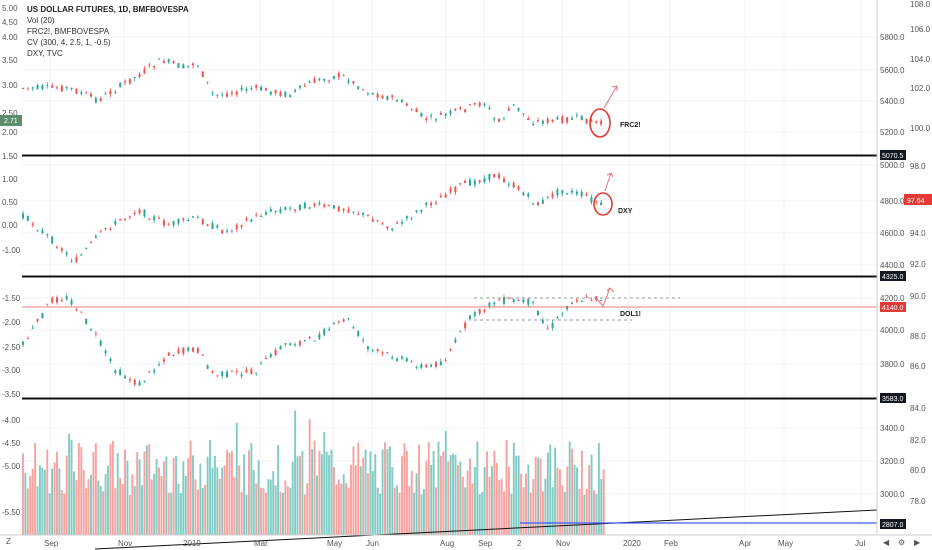 The width and height of the screenshot is (932, 550). I want to click on trend-lines, so click(486, 529).